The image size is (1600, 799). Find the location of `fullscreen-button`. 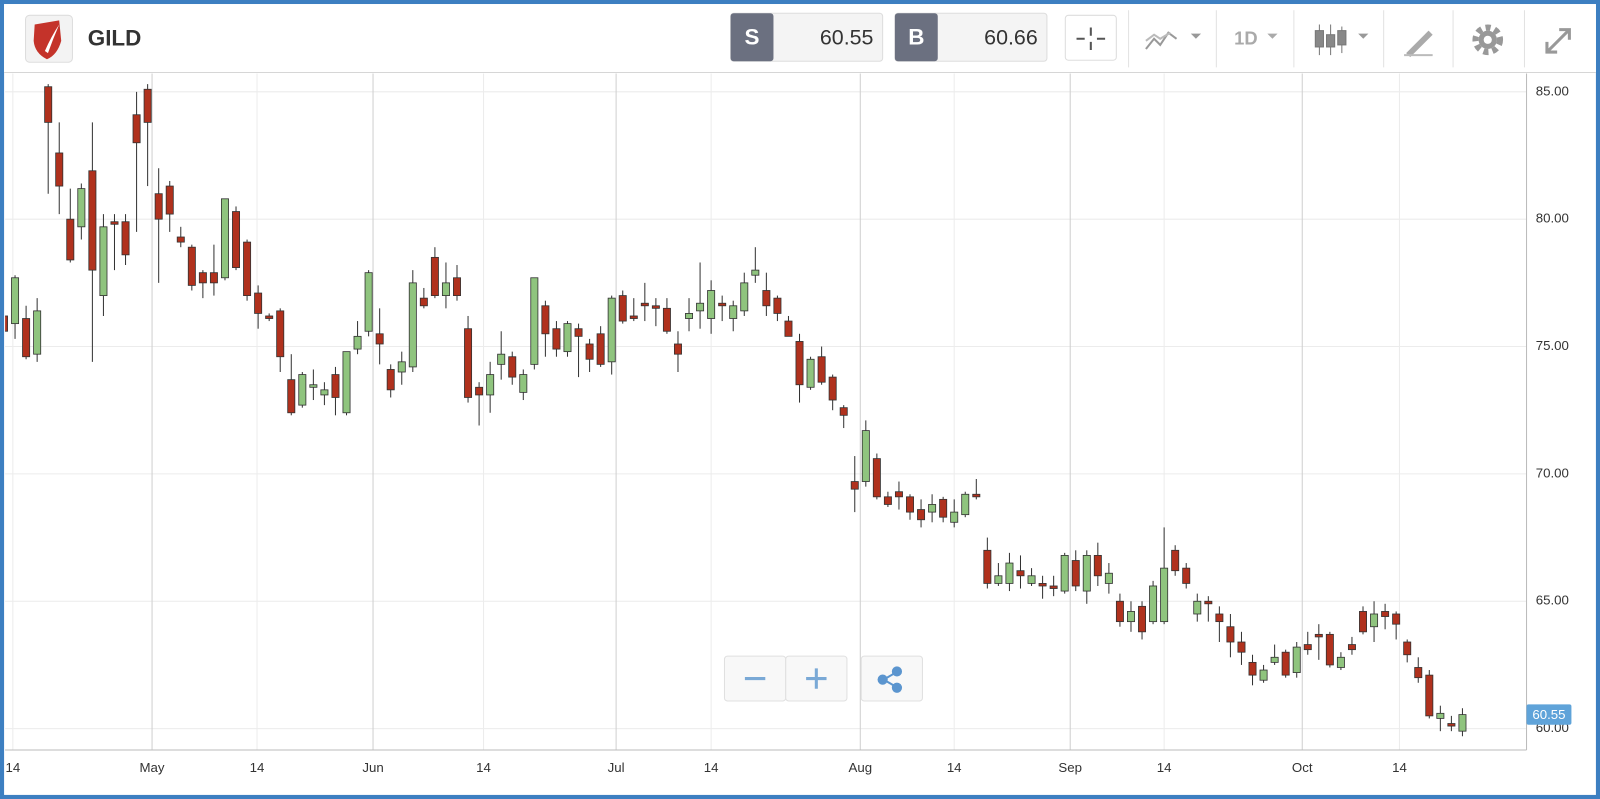

fullscreen-button is located at coordinates (1558, 41).